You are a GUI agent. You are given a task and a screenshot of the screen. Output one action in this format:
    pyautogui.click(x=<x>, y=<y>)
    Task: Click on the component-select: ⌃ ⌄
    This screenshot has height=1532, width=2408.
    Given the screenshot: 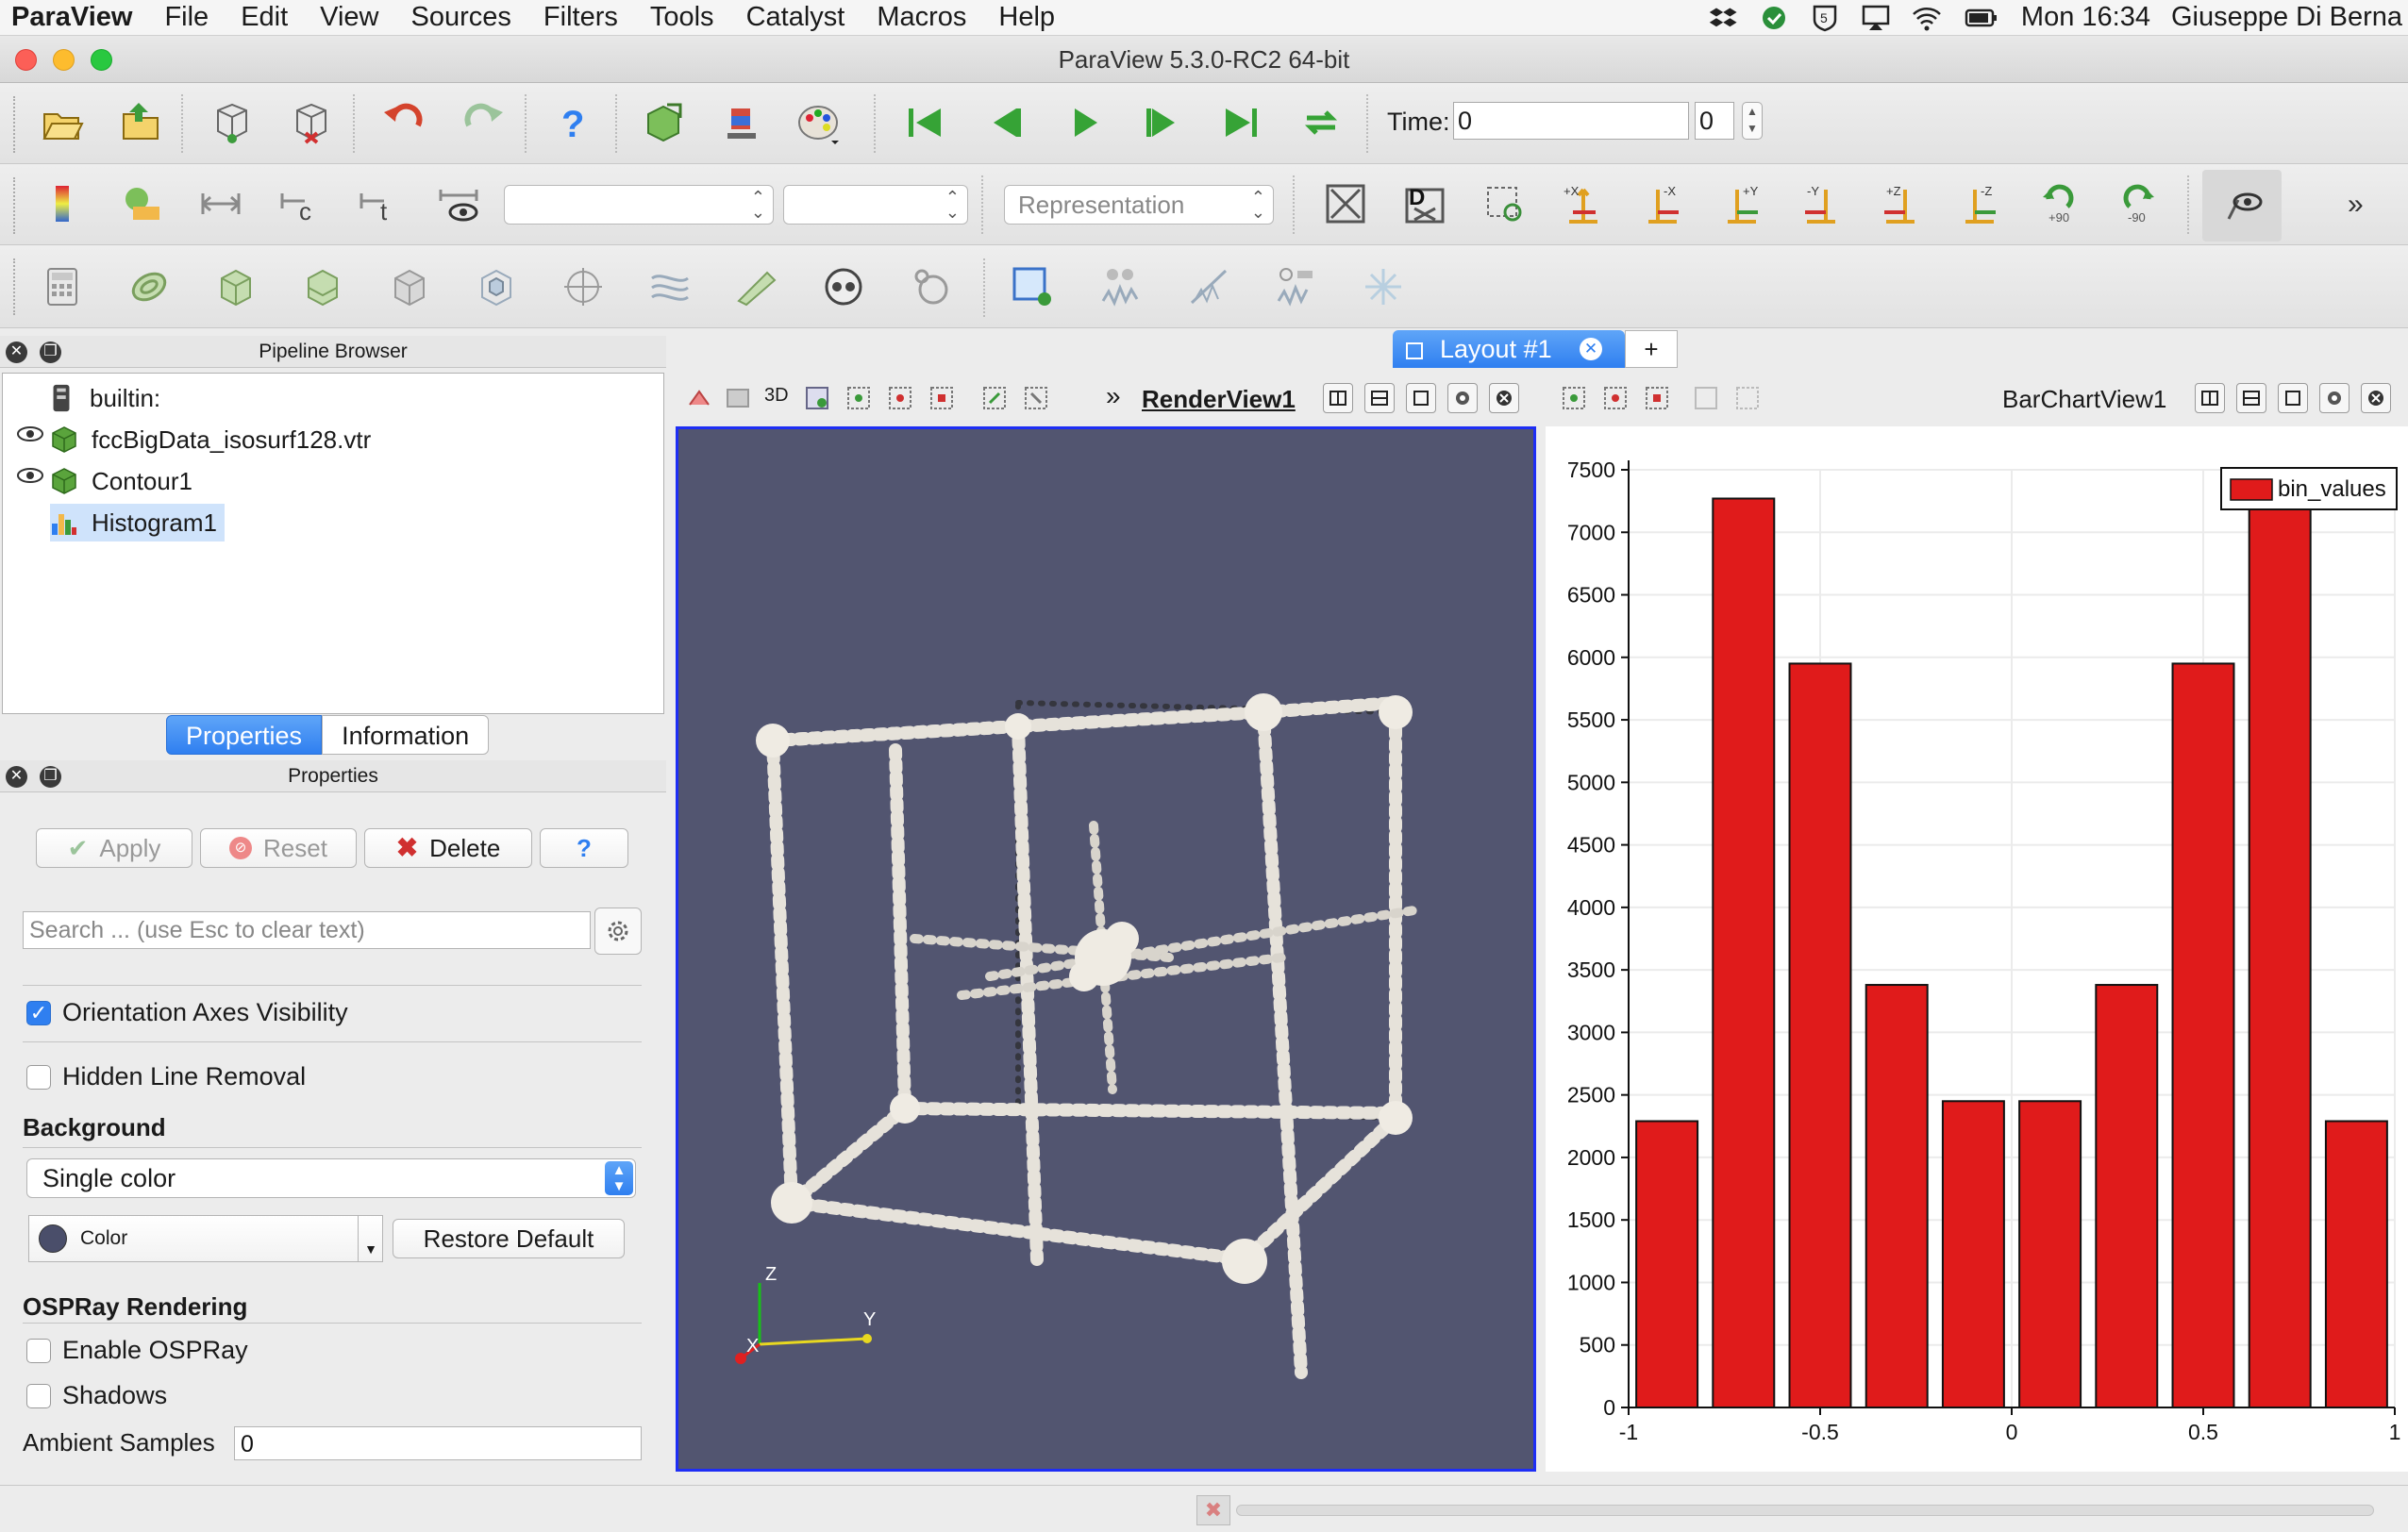 What is the action you would take?
    pyautogui.click(x=875, y=205)
    